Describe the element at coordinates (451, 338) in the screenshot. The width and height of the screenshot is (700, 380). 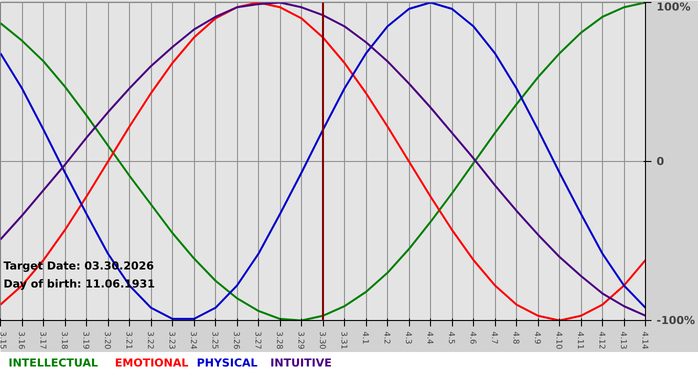
I see `x-tick-label: 4.5` at that location.